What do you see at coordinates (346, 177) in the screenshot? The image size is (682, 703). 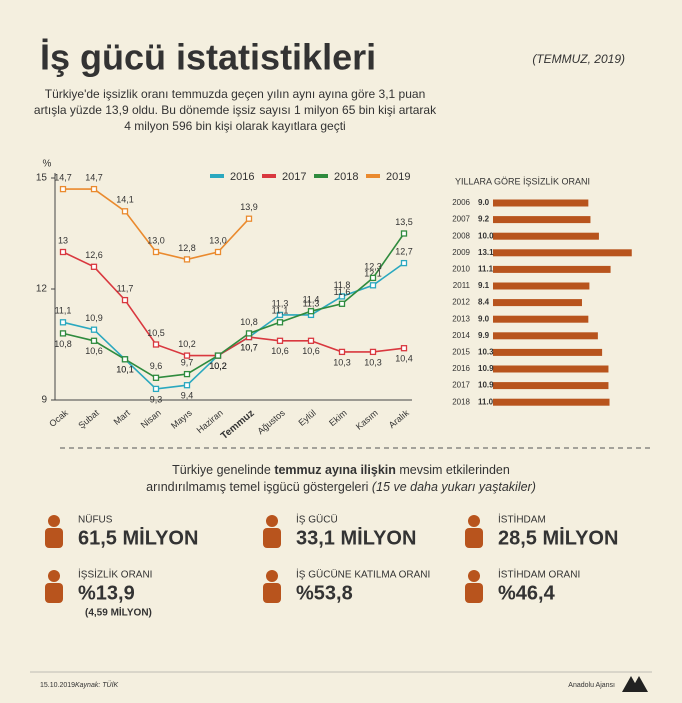 I see `legend-label: 2018` at bounding box center [346, 177].